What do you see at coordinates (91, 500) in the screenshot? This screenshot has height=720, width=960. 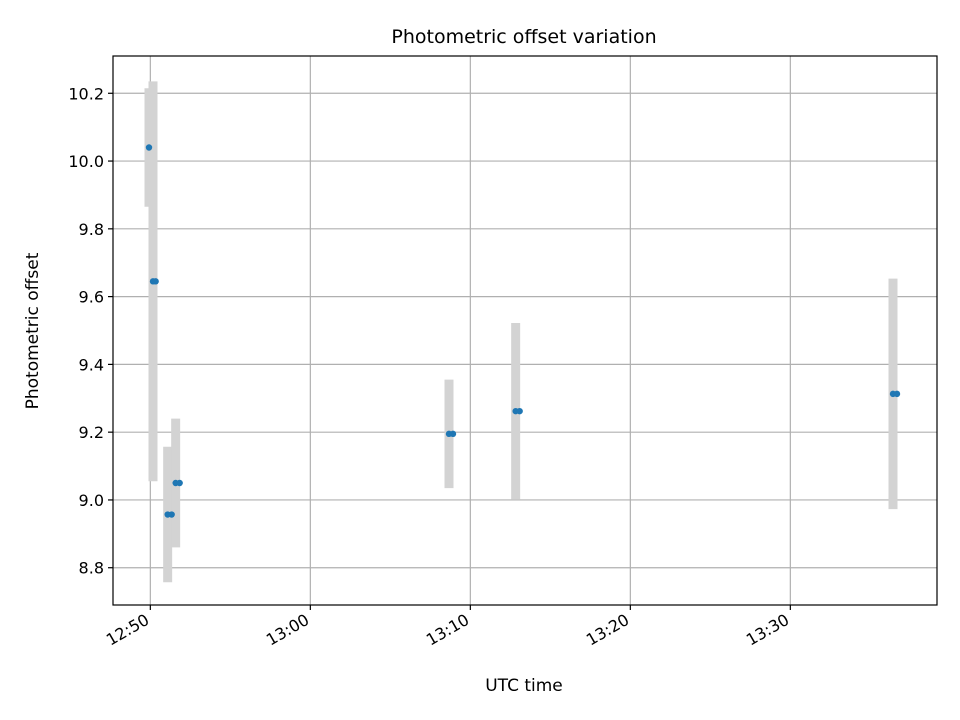 I see `y-tick-label: 9.0` at bounding box center [91, 500].